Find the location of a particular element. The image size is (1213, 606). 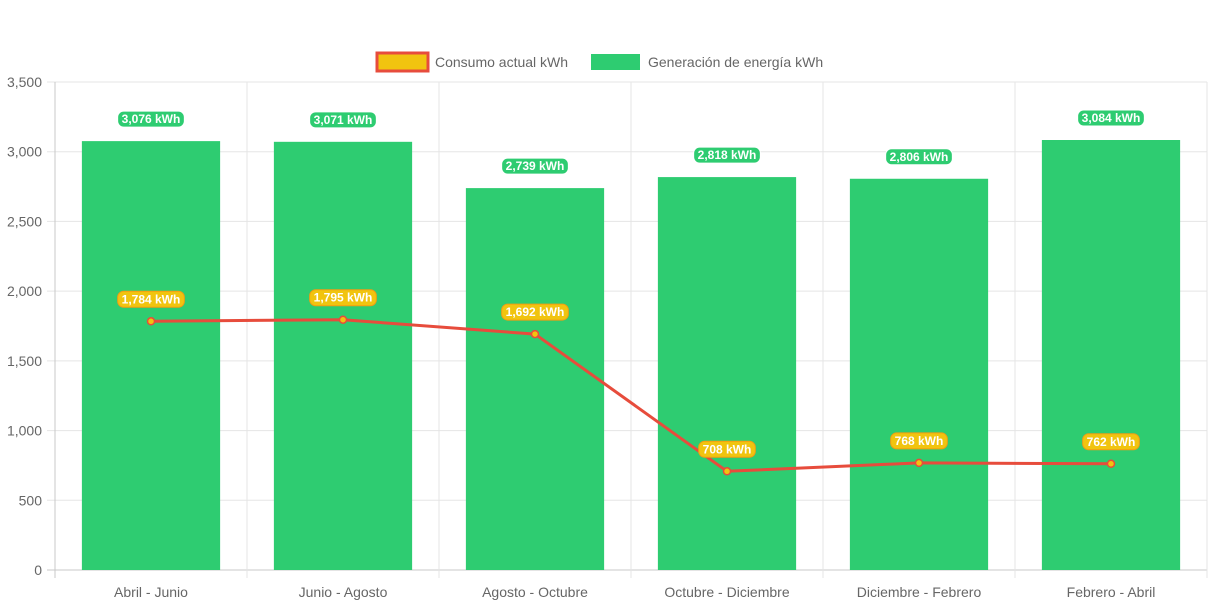

legend-swatch-consumo is located at coordinates (402, 62).